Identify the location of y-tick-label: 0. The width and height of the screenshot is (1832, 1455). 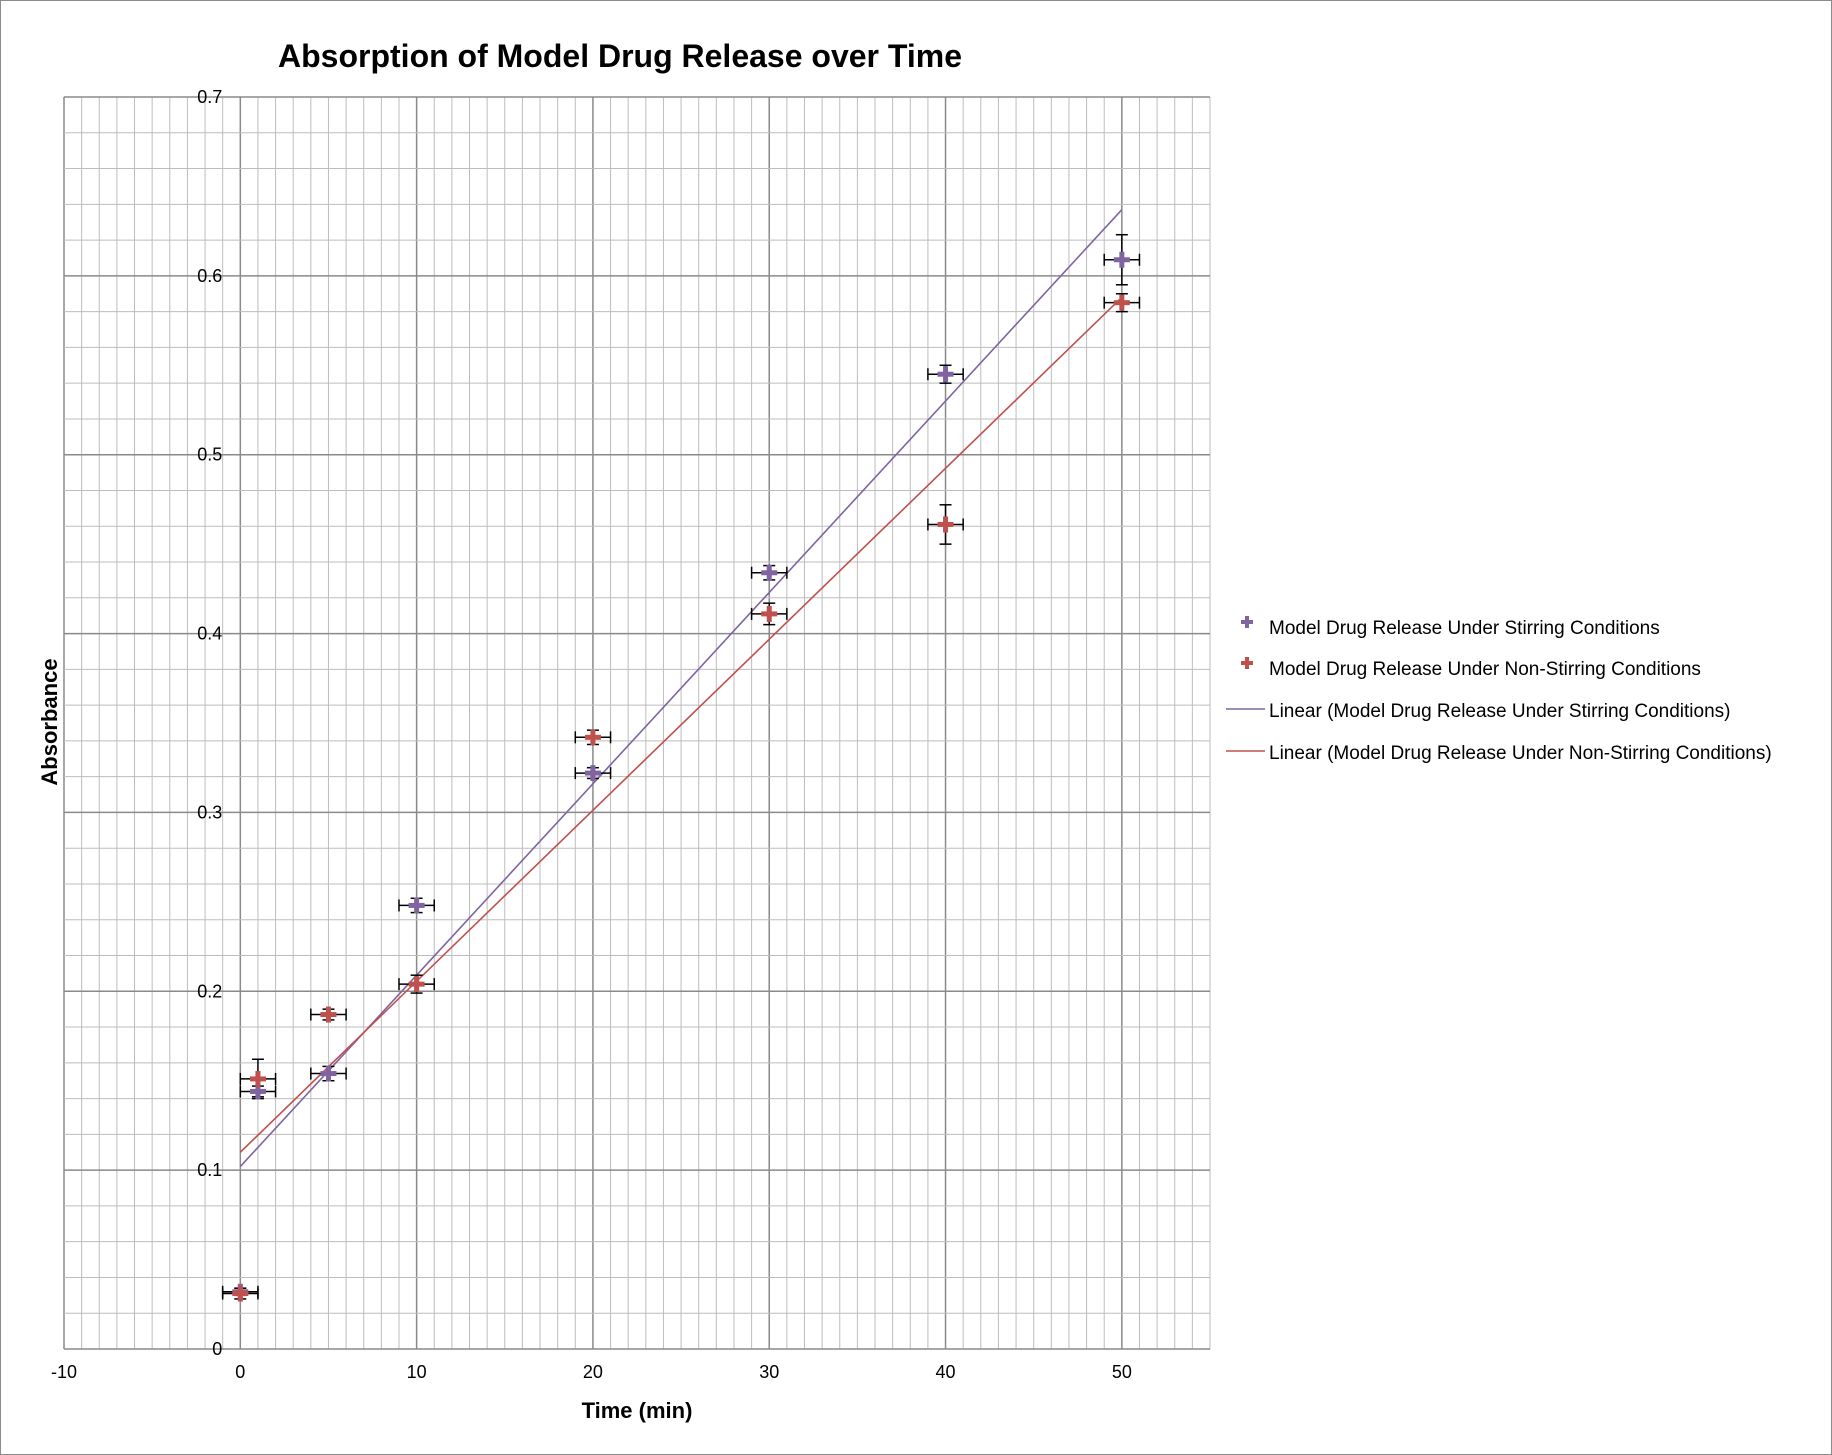
(217, 1349).